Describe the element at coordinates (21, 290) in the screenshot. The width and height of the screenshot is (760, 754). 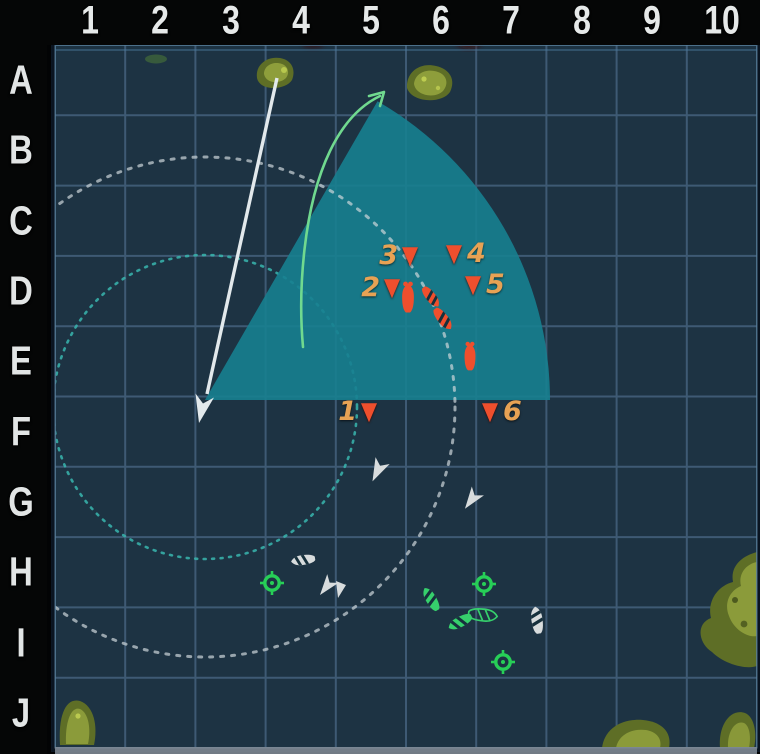
I see `row-label-D: D` at that location.